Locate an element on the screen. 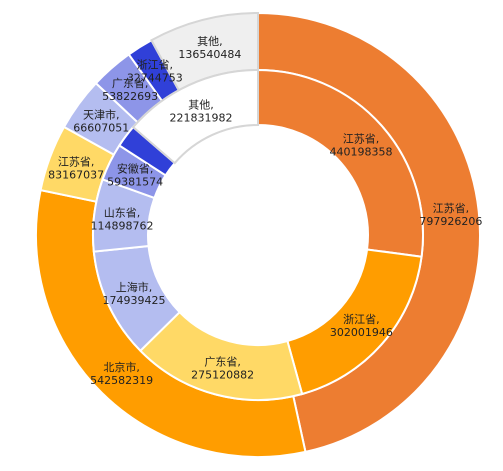 The width and height of the screenshot is (503, 471). outer-slice-label-4: 广东省, 53822693 is located at coordinates (130, 90).